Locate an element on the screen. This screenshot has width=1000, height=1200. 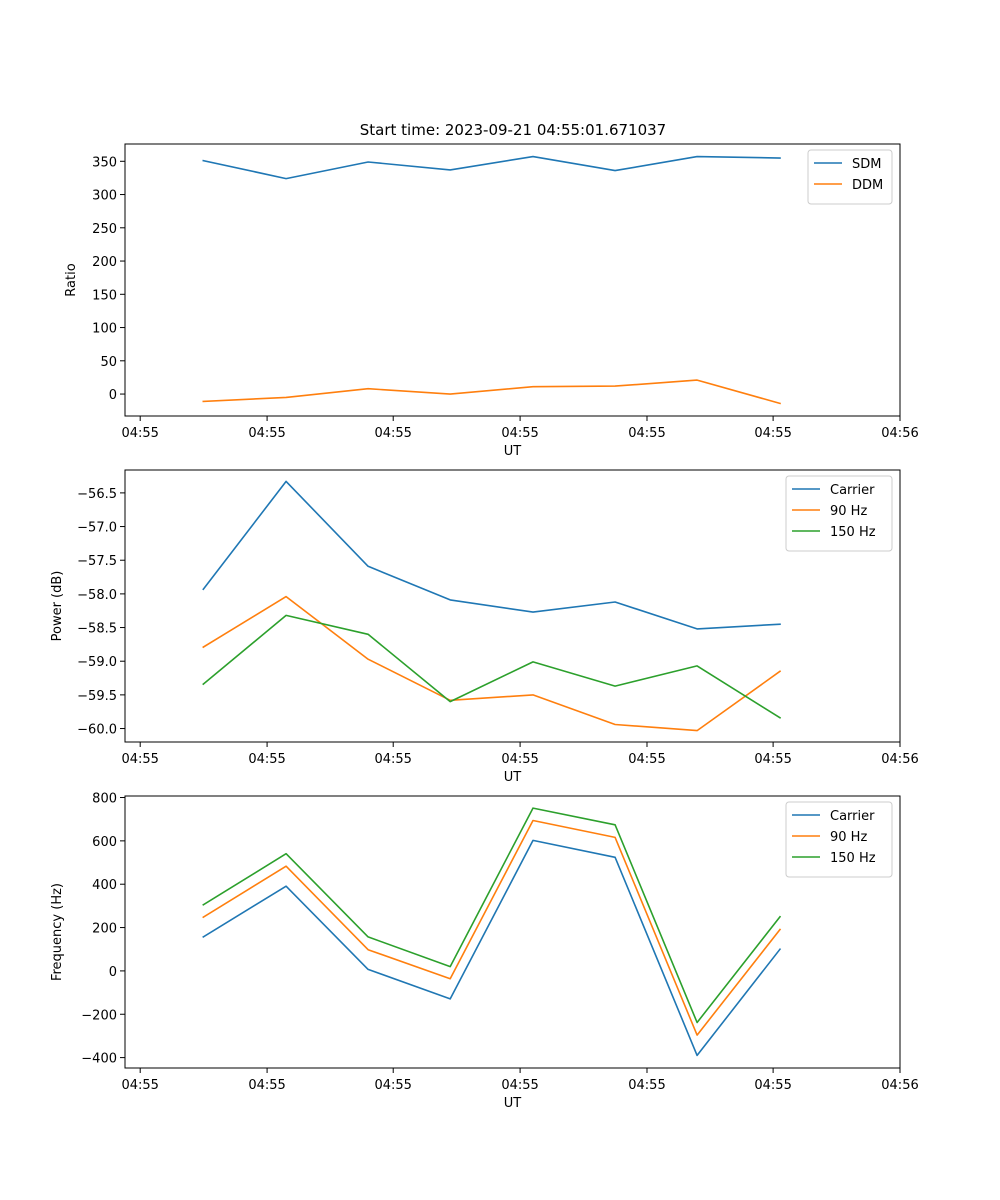
y-tick-label: 350 is located at coordinates (104, 162).